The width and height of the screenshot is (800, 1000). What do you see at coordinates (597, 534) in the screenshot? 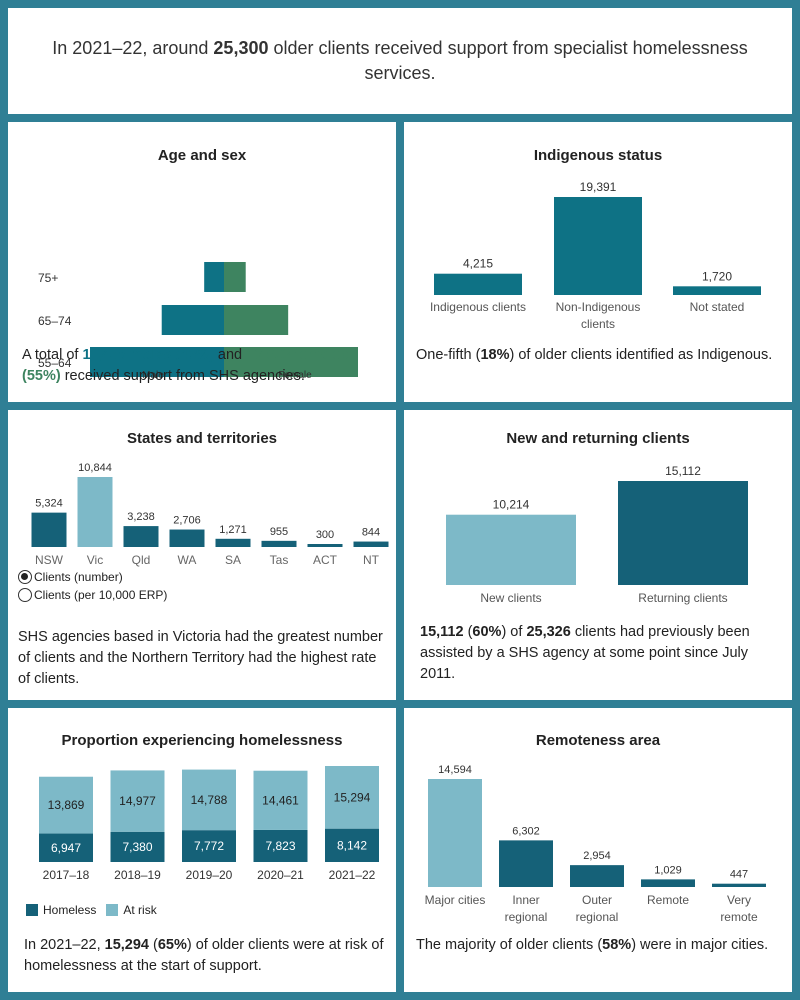
I see `new-returning-chart: 10,214 New clients 15,112 Returning clients` at bounding box center [597, 534].